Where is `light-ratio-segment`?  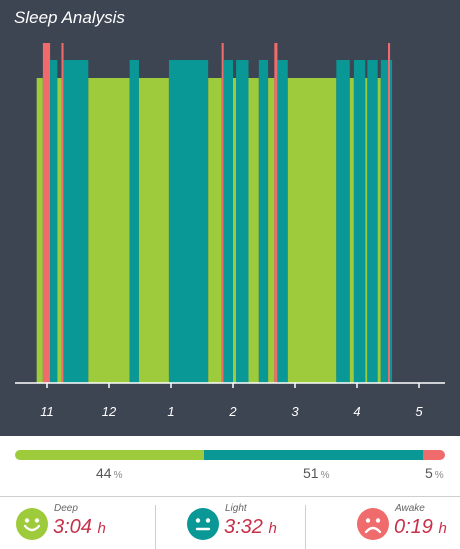 light-ratio-segment is located at coordinates (314, 455).